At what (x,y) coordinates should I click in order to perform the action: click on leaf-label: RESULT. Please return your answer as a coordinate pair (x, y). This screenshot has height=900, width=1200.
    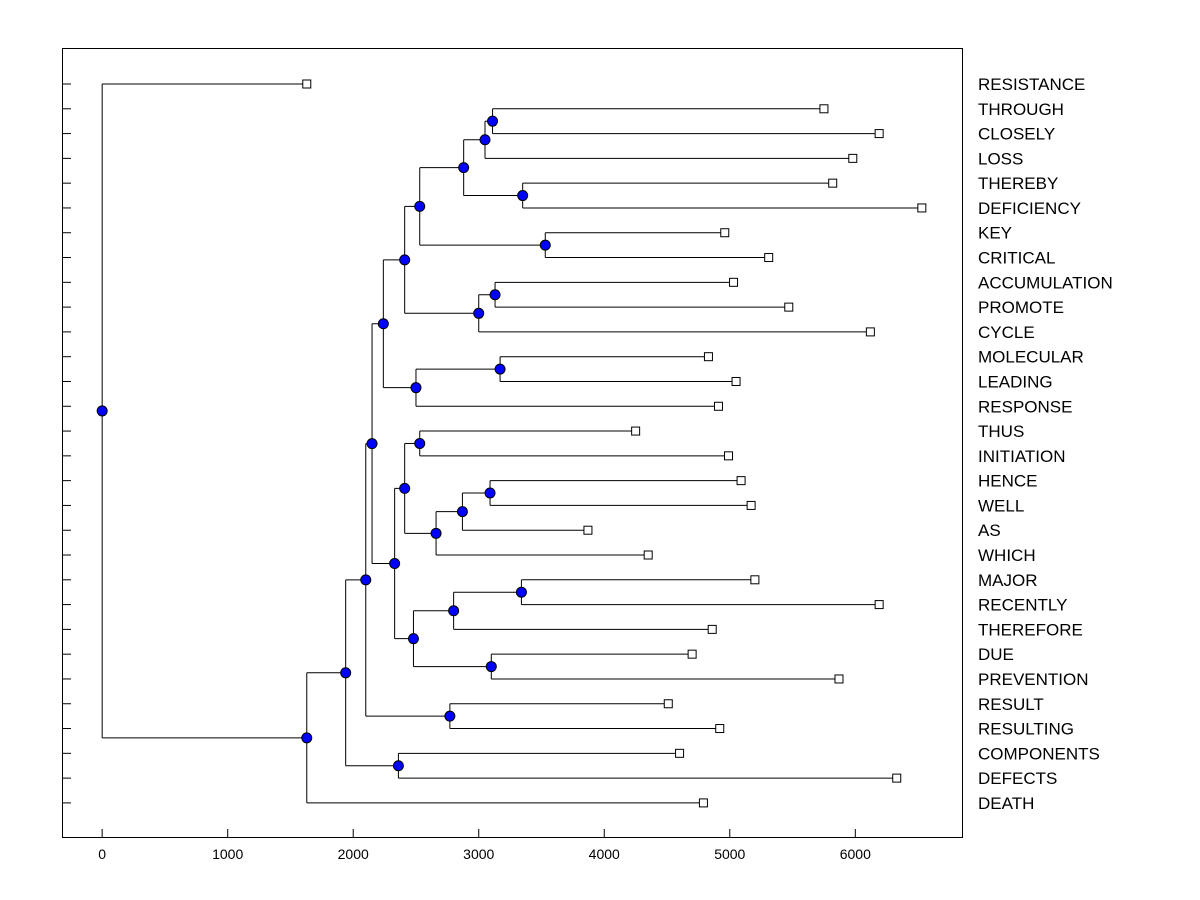
    Looking at the image, I should click on (1011, 704).